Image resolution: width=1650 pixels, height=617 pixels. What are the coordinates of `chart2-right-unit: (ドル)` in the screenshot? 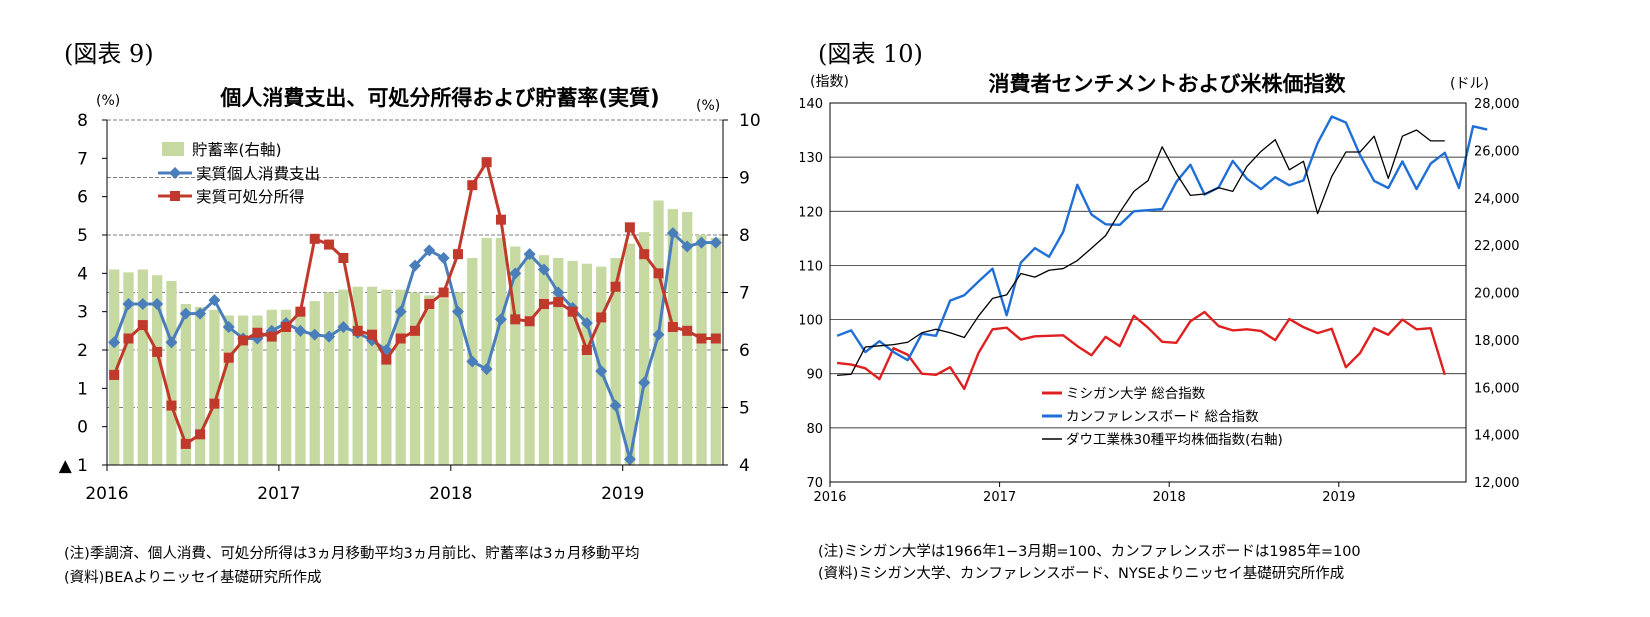 It's located at (1469, 84).